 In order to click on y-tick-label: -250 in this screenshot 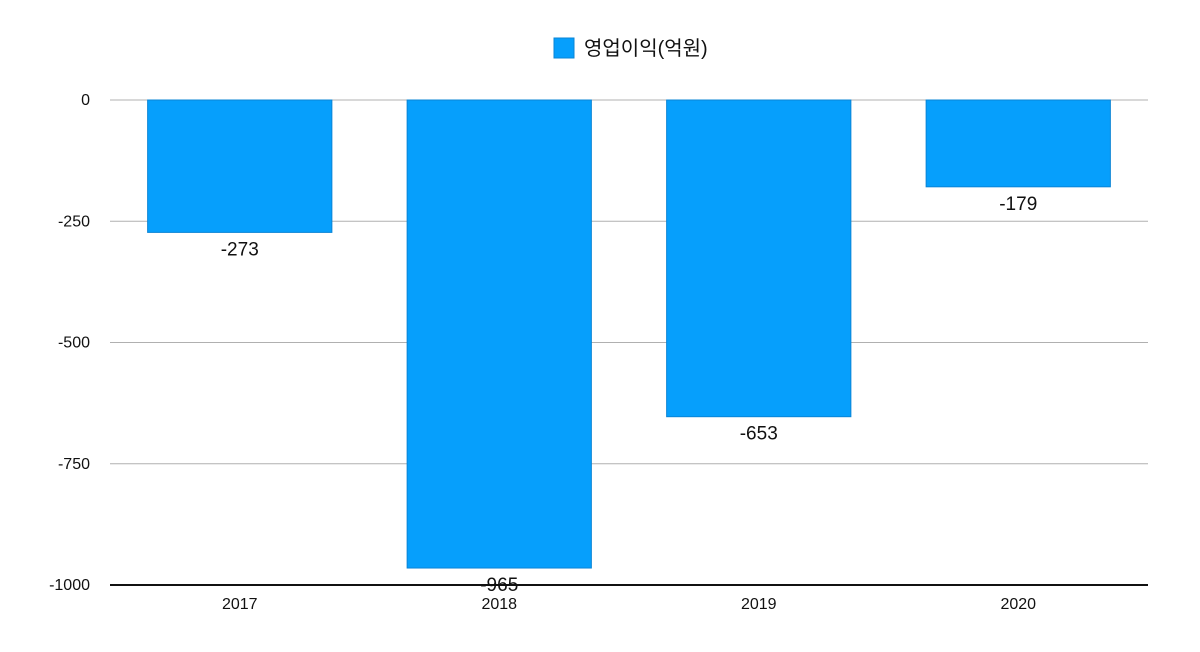, I will do `click(74, 221)`.